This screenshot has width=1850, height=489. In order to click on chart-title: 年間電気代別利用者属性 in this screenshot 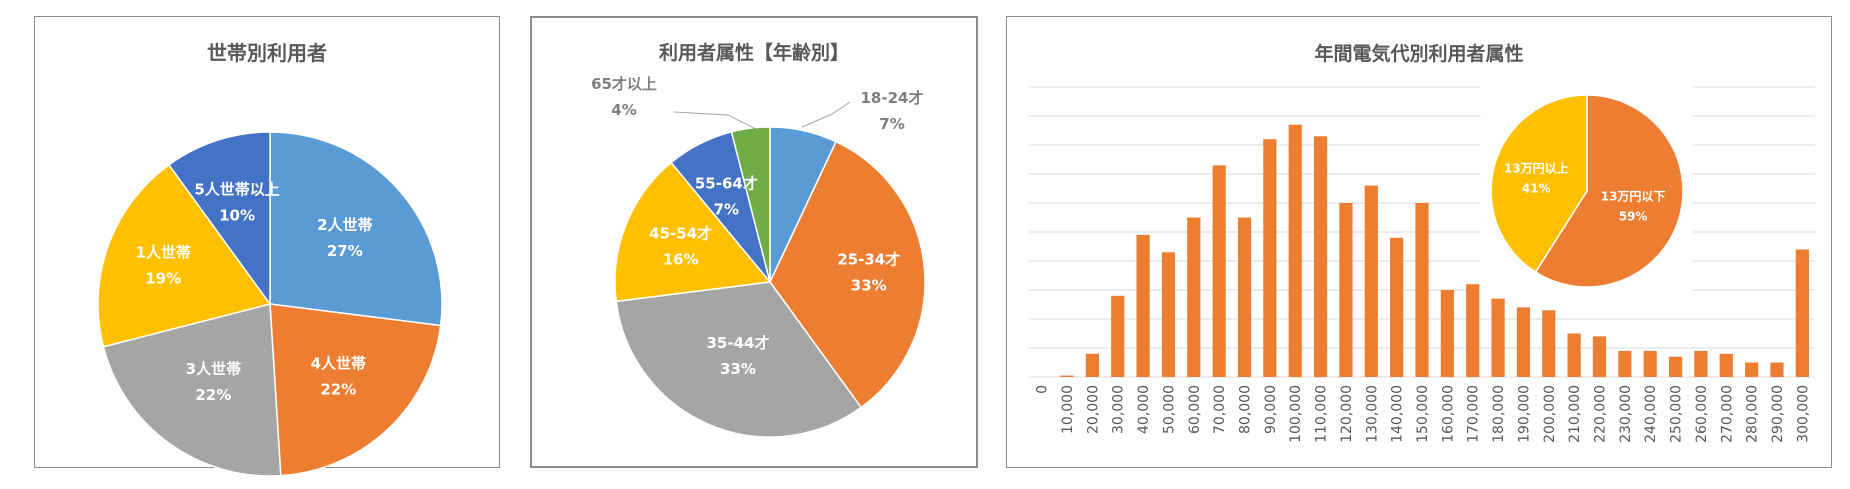, I will do `click(1419, 54)`.